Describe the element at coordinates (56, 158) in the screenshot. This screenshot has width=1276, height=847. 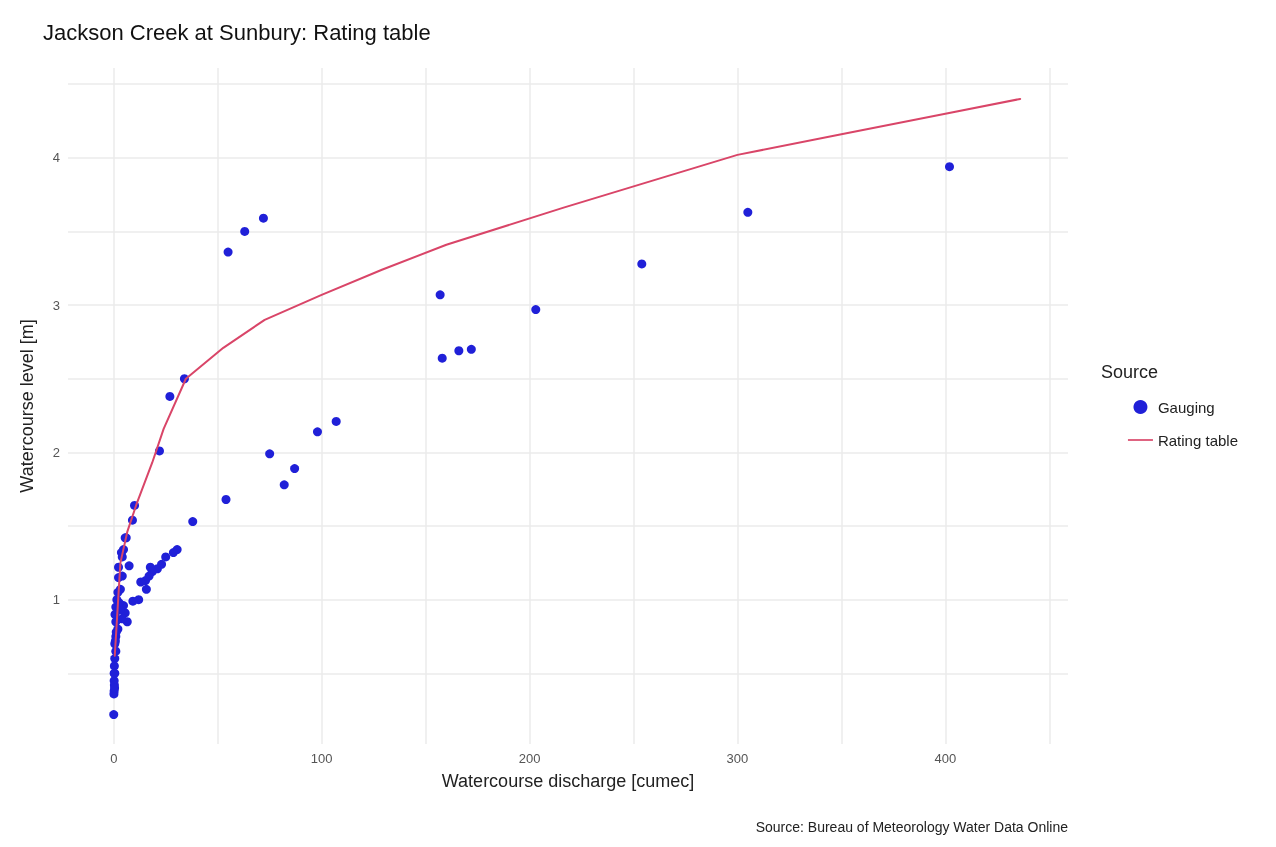
I see `y-tick-label: 4` at that location.